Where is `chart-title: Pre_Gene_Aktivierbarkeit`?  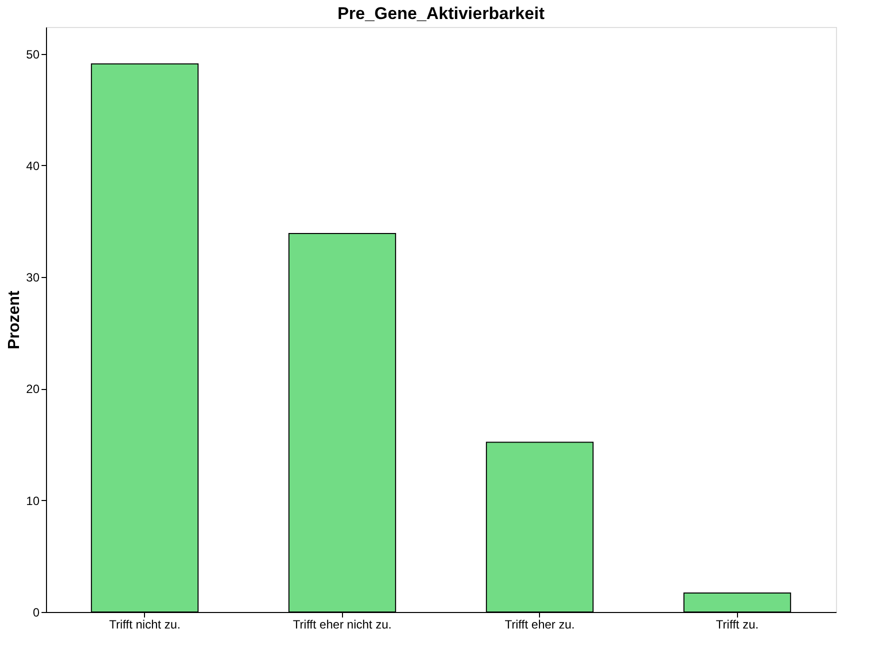 chart-title: Pre_Gene_Aktivierbarkeit is located at coordinates (441, 13).